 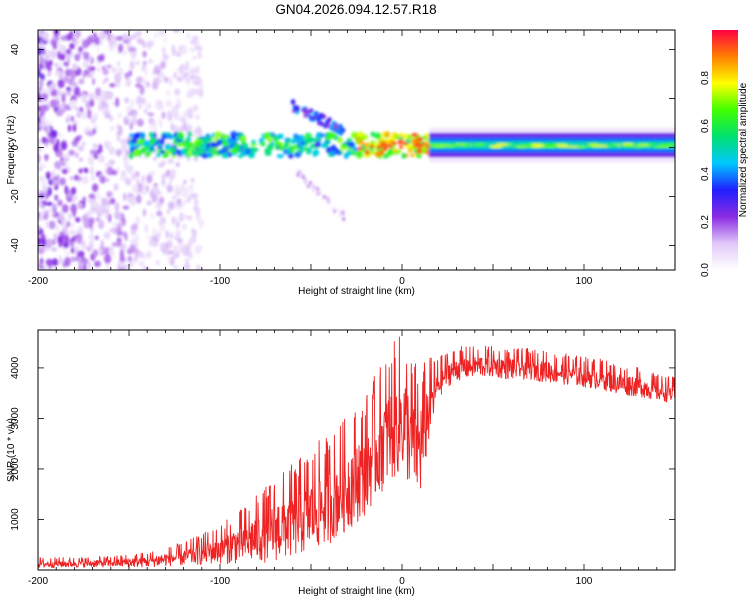 What do you see at coordinates (15, 418) in the screenshot?
I see `snr-y-tick-label: 3000` at bounding box center [15, 418].